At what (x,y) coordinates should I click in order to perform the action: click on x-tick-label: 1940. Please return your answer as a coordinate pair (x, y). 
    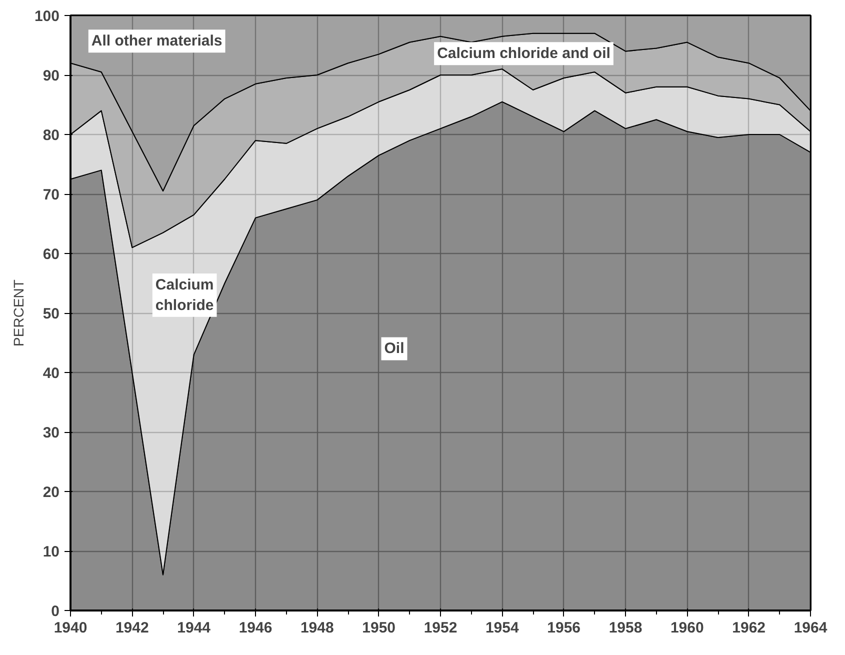
    Looking at the image, I should click on (71, 628).